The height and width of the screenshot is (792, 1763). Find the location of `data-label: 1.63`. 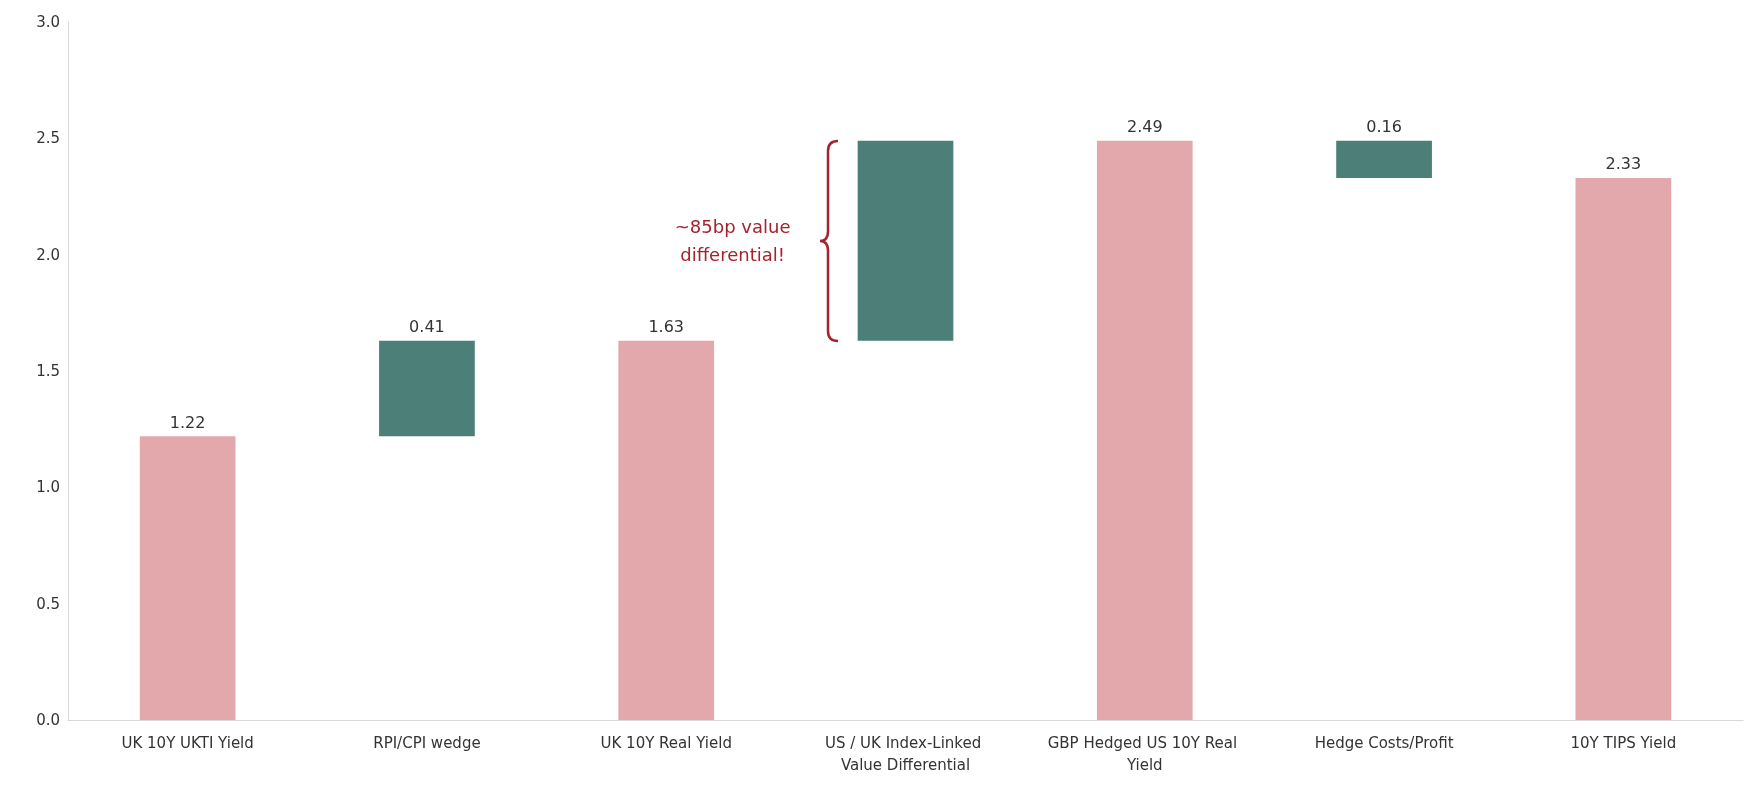

data-label: 1.63 is located at coordinates (666, 327).